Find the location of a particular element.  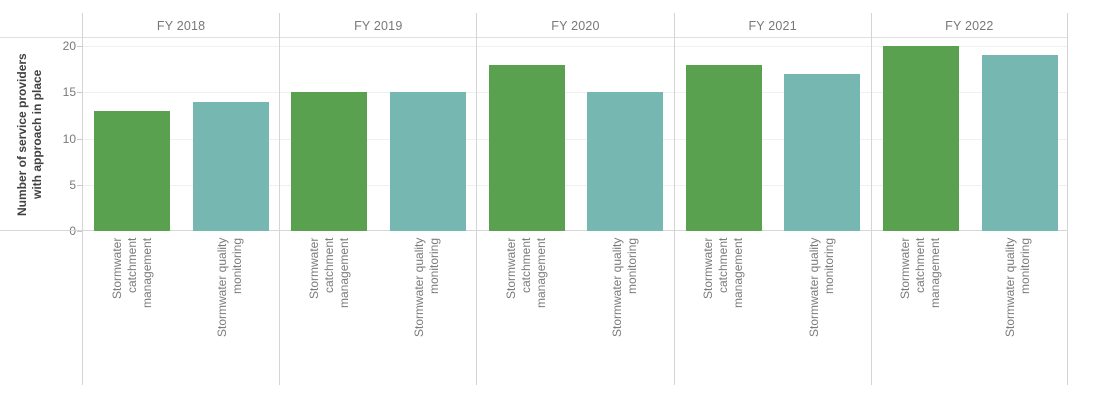

y-tick-label: 20 is located at coordinates (69, 46).